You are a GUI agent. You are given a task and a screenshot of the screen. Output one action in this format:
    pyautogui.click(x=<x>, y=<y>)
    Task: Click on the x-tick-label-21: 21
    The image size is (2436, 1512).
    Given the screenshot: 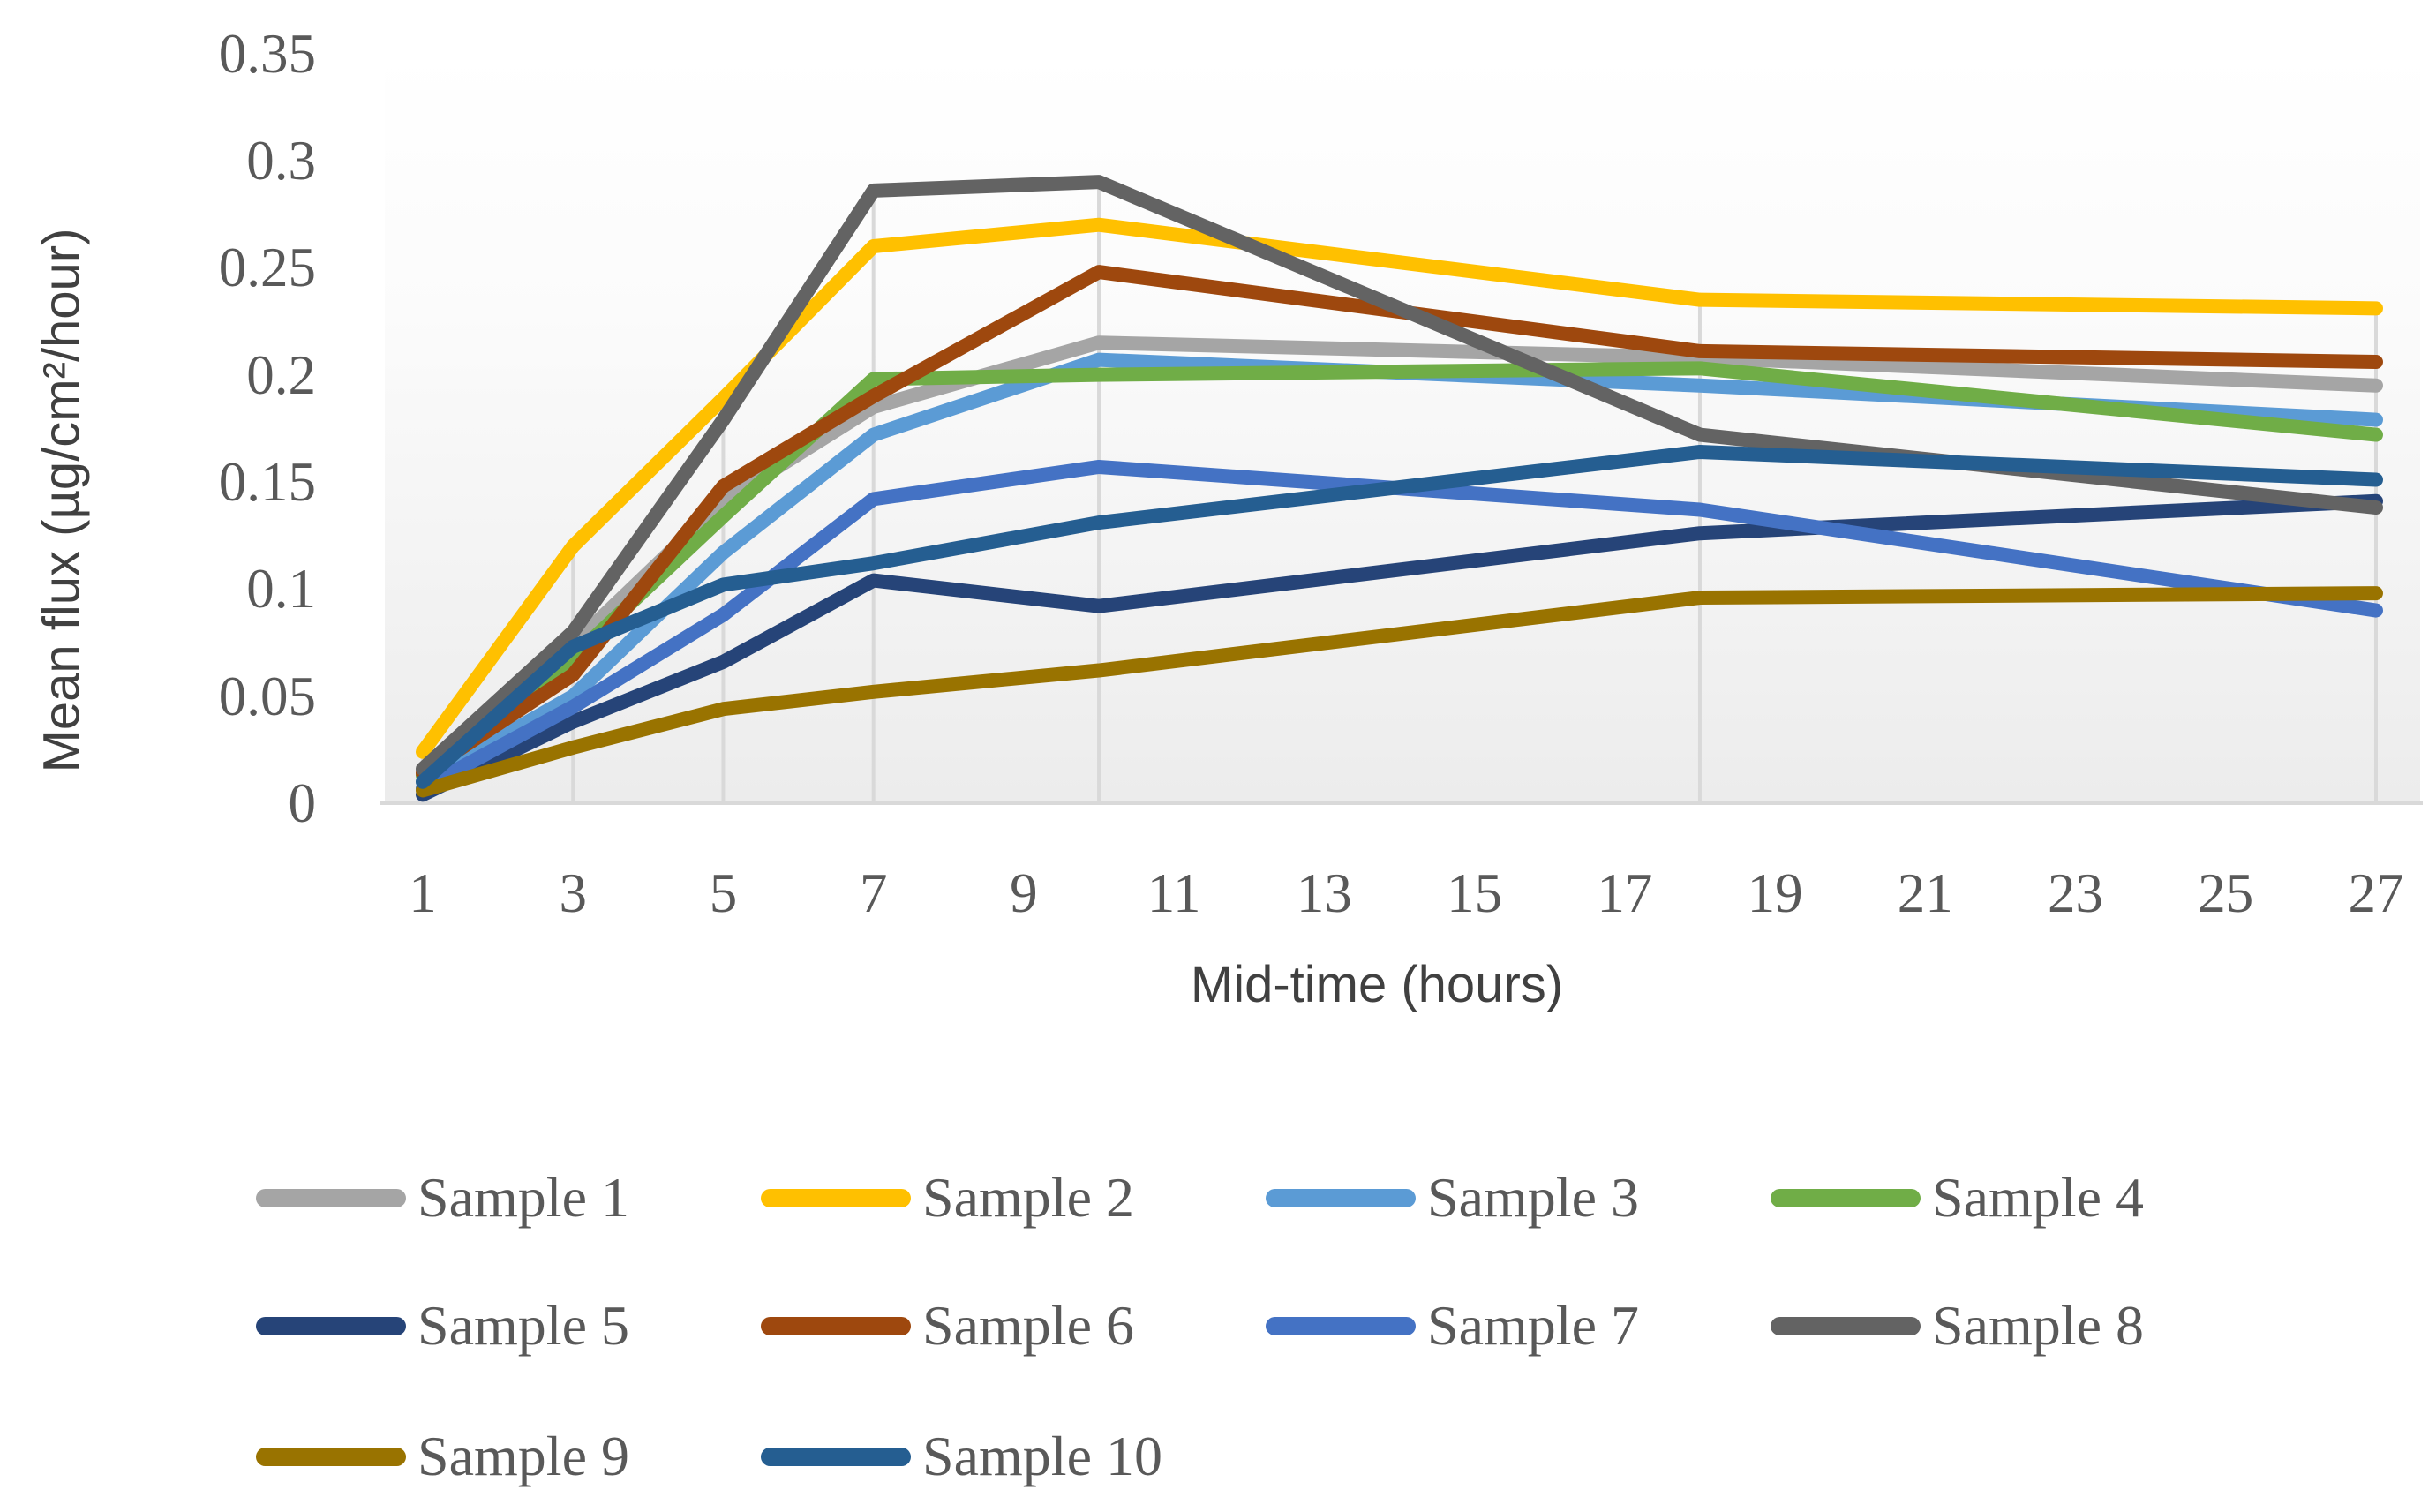 What is the action you would take?
    pyautogui.click(x=1925, y=893)
    